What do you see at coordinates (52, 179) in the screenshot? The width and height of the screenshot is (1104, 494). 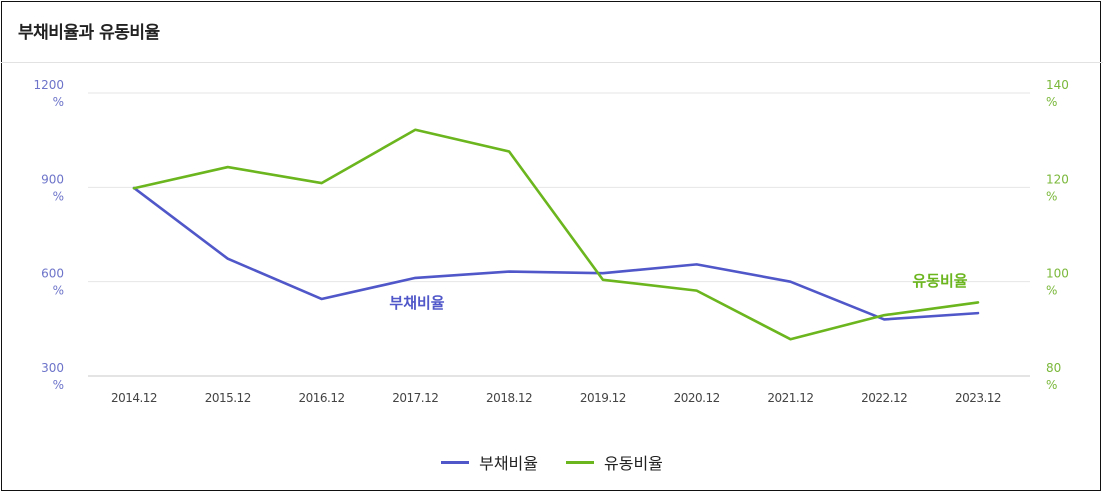 I see `left-axis-tick-label: 900` at bounding box center [52, 179].